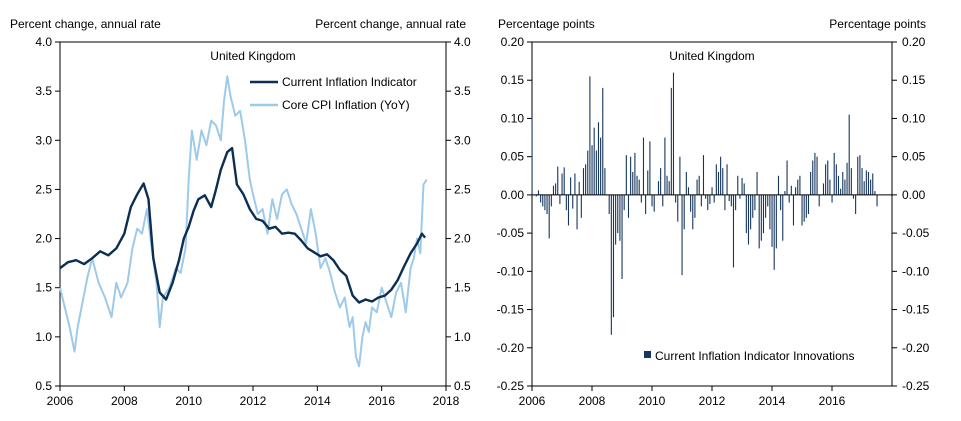 Image resolution: width=961 pixels, height=421 pixels. Describe the element at coordinates (446, 401) in the screenshot. I see `left-xtick-label: 2018` at that location.